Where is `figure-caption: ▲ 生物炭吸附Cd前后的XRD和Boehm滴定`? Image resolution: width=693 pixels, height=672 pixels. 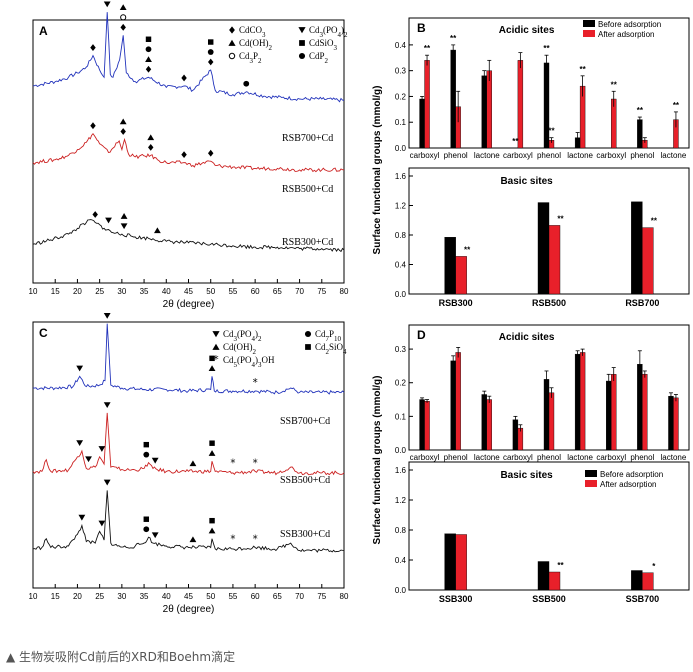
figure-caption: ▲ 生物炭吸附Cd前后的XRD和Boehm滴定 is located at coordinates (121, 657).